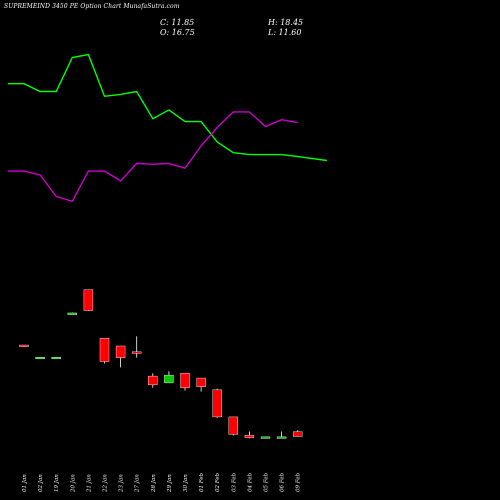  What do you see at coordinates (167, 107) in the screenshot?
I see `series-line-green` at bounding box center [167, 107].